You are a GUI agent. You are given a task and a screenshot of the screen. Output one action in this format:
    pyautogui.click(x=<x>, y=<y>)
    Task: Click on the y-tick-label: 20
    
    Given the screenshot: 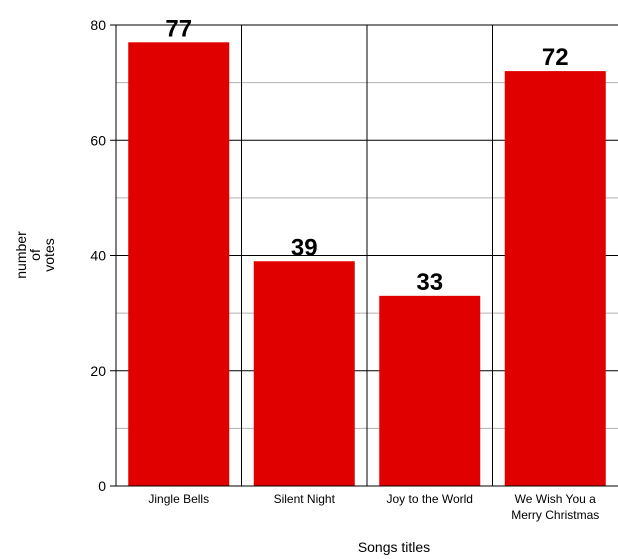 What is the action you would take?
    pyautogui.click(x=98, y=371)
    